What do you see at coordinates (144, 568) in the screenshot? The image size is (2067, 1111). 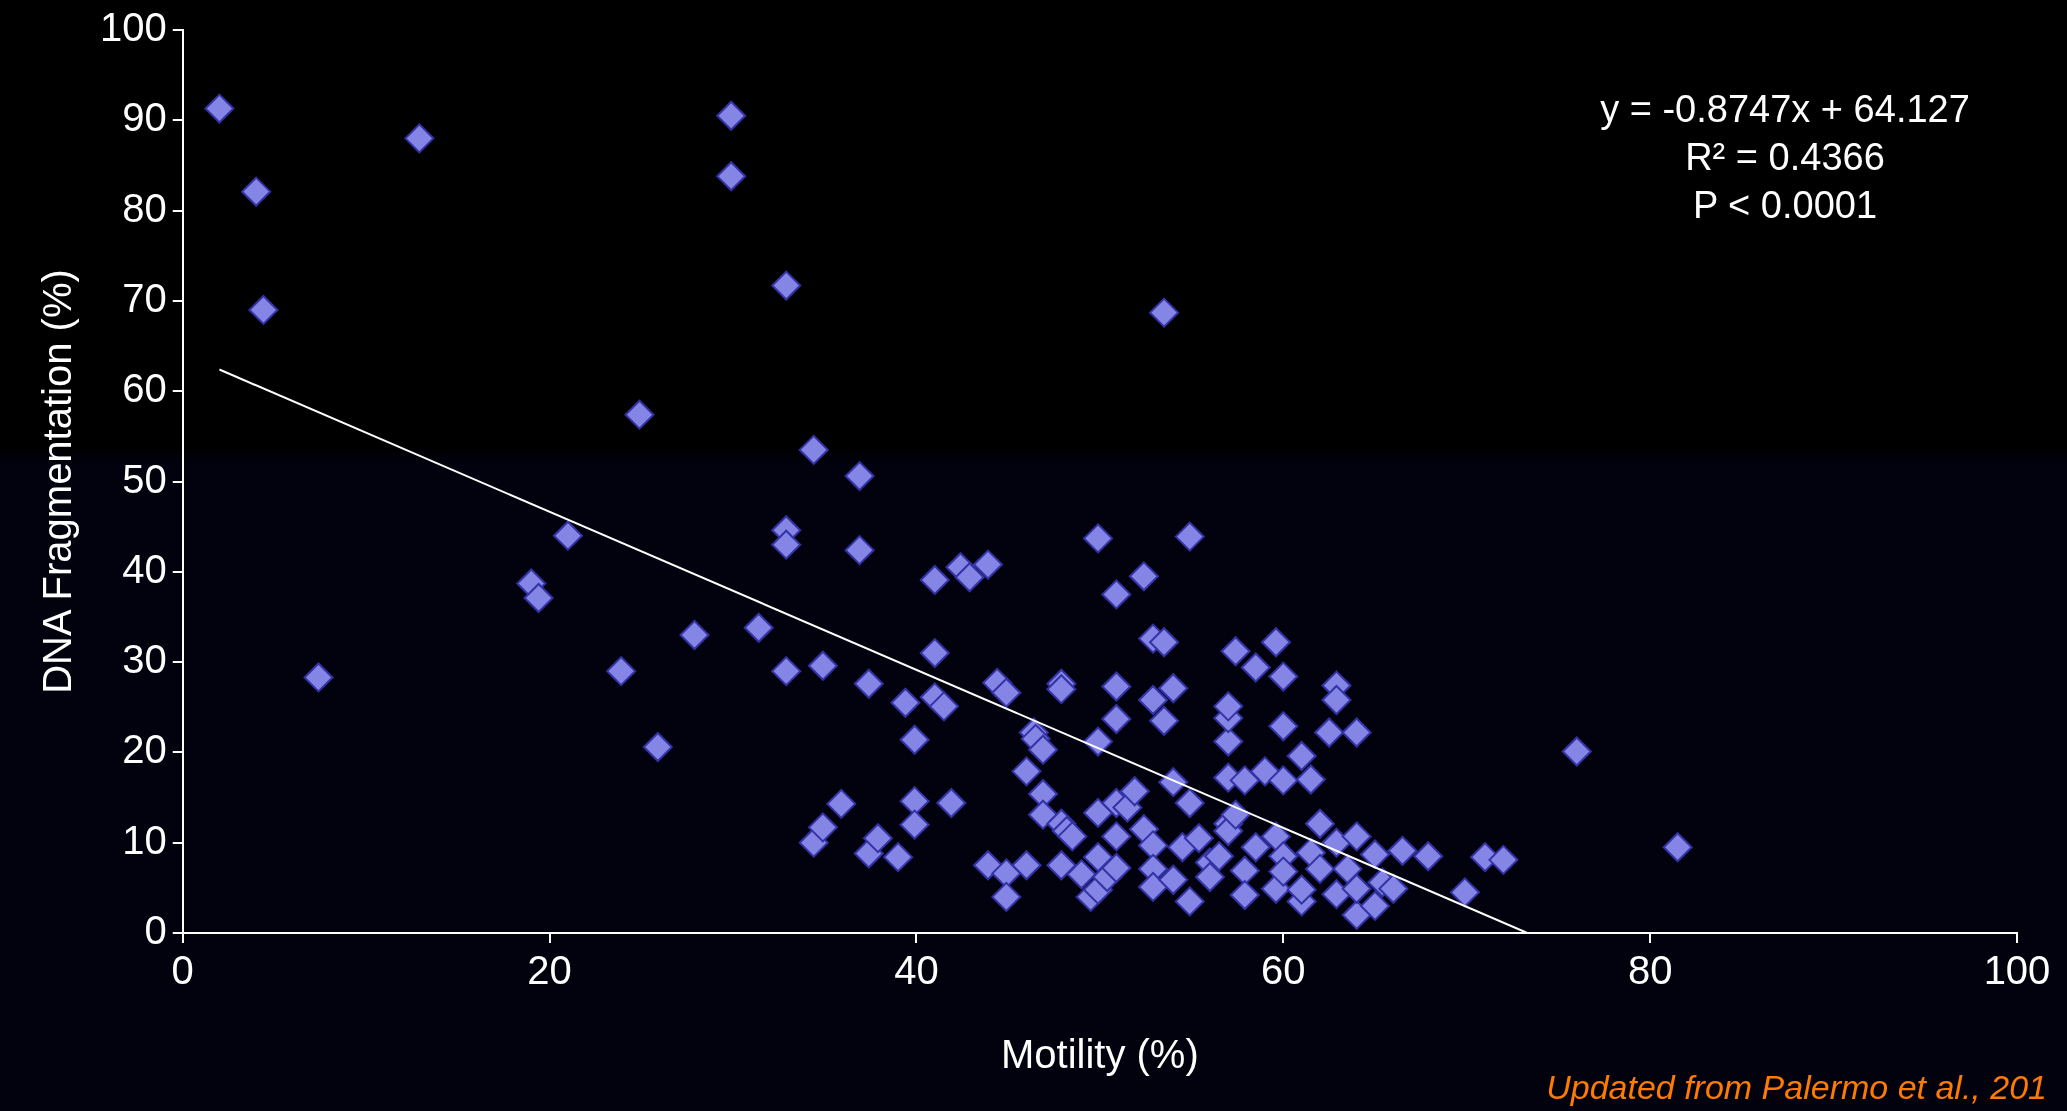 I see `y-tick-label: 40` at bounding box center [144, 568].